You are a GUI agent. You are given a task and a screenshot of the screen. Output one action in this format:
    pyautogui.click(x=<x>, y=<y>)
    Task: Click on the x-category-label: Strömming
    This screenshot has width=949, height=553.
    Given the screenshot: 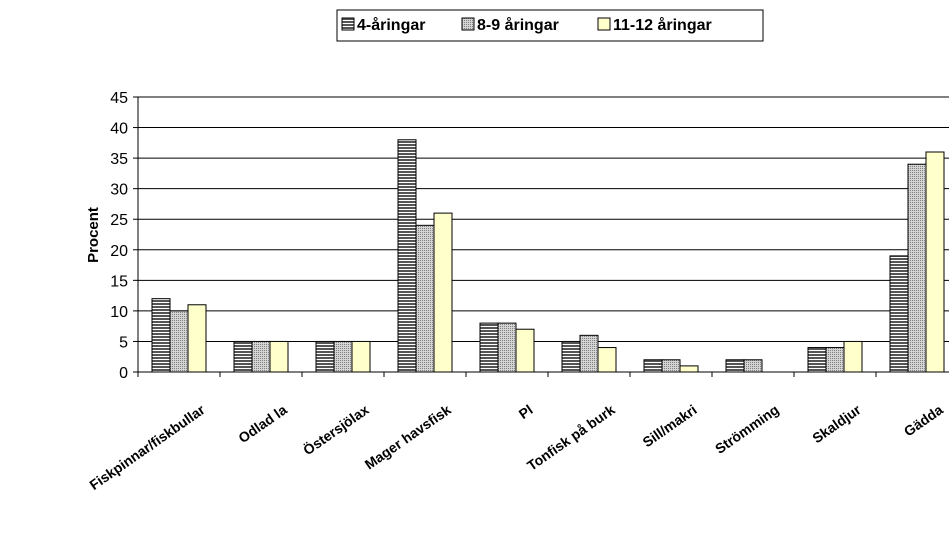 What is the action you would take?
    pyautogui.click(x=747, y=428)
    